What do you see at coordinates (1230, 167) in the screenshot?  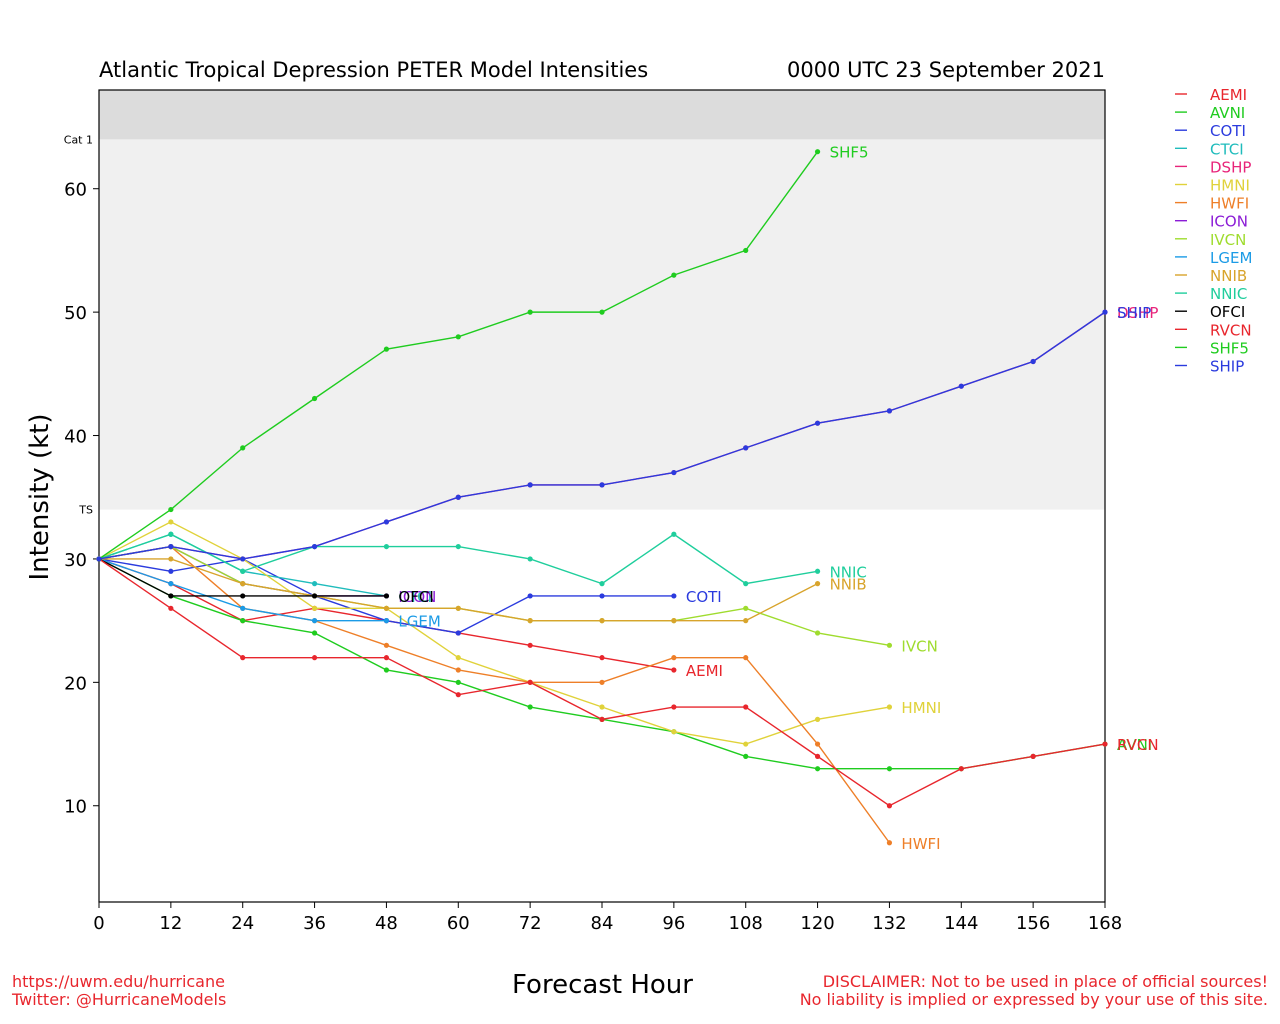 I see `legend-entry-dshp: DSHP` at bounding box center [1230, 167].